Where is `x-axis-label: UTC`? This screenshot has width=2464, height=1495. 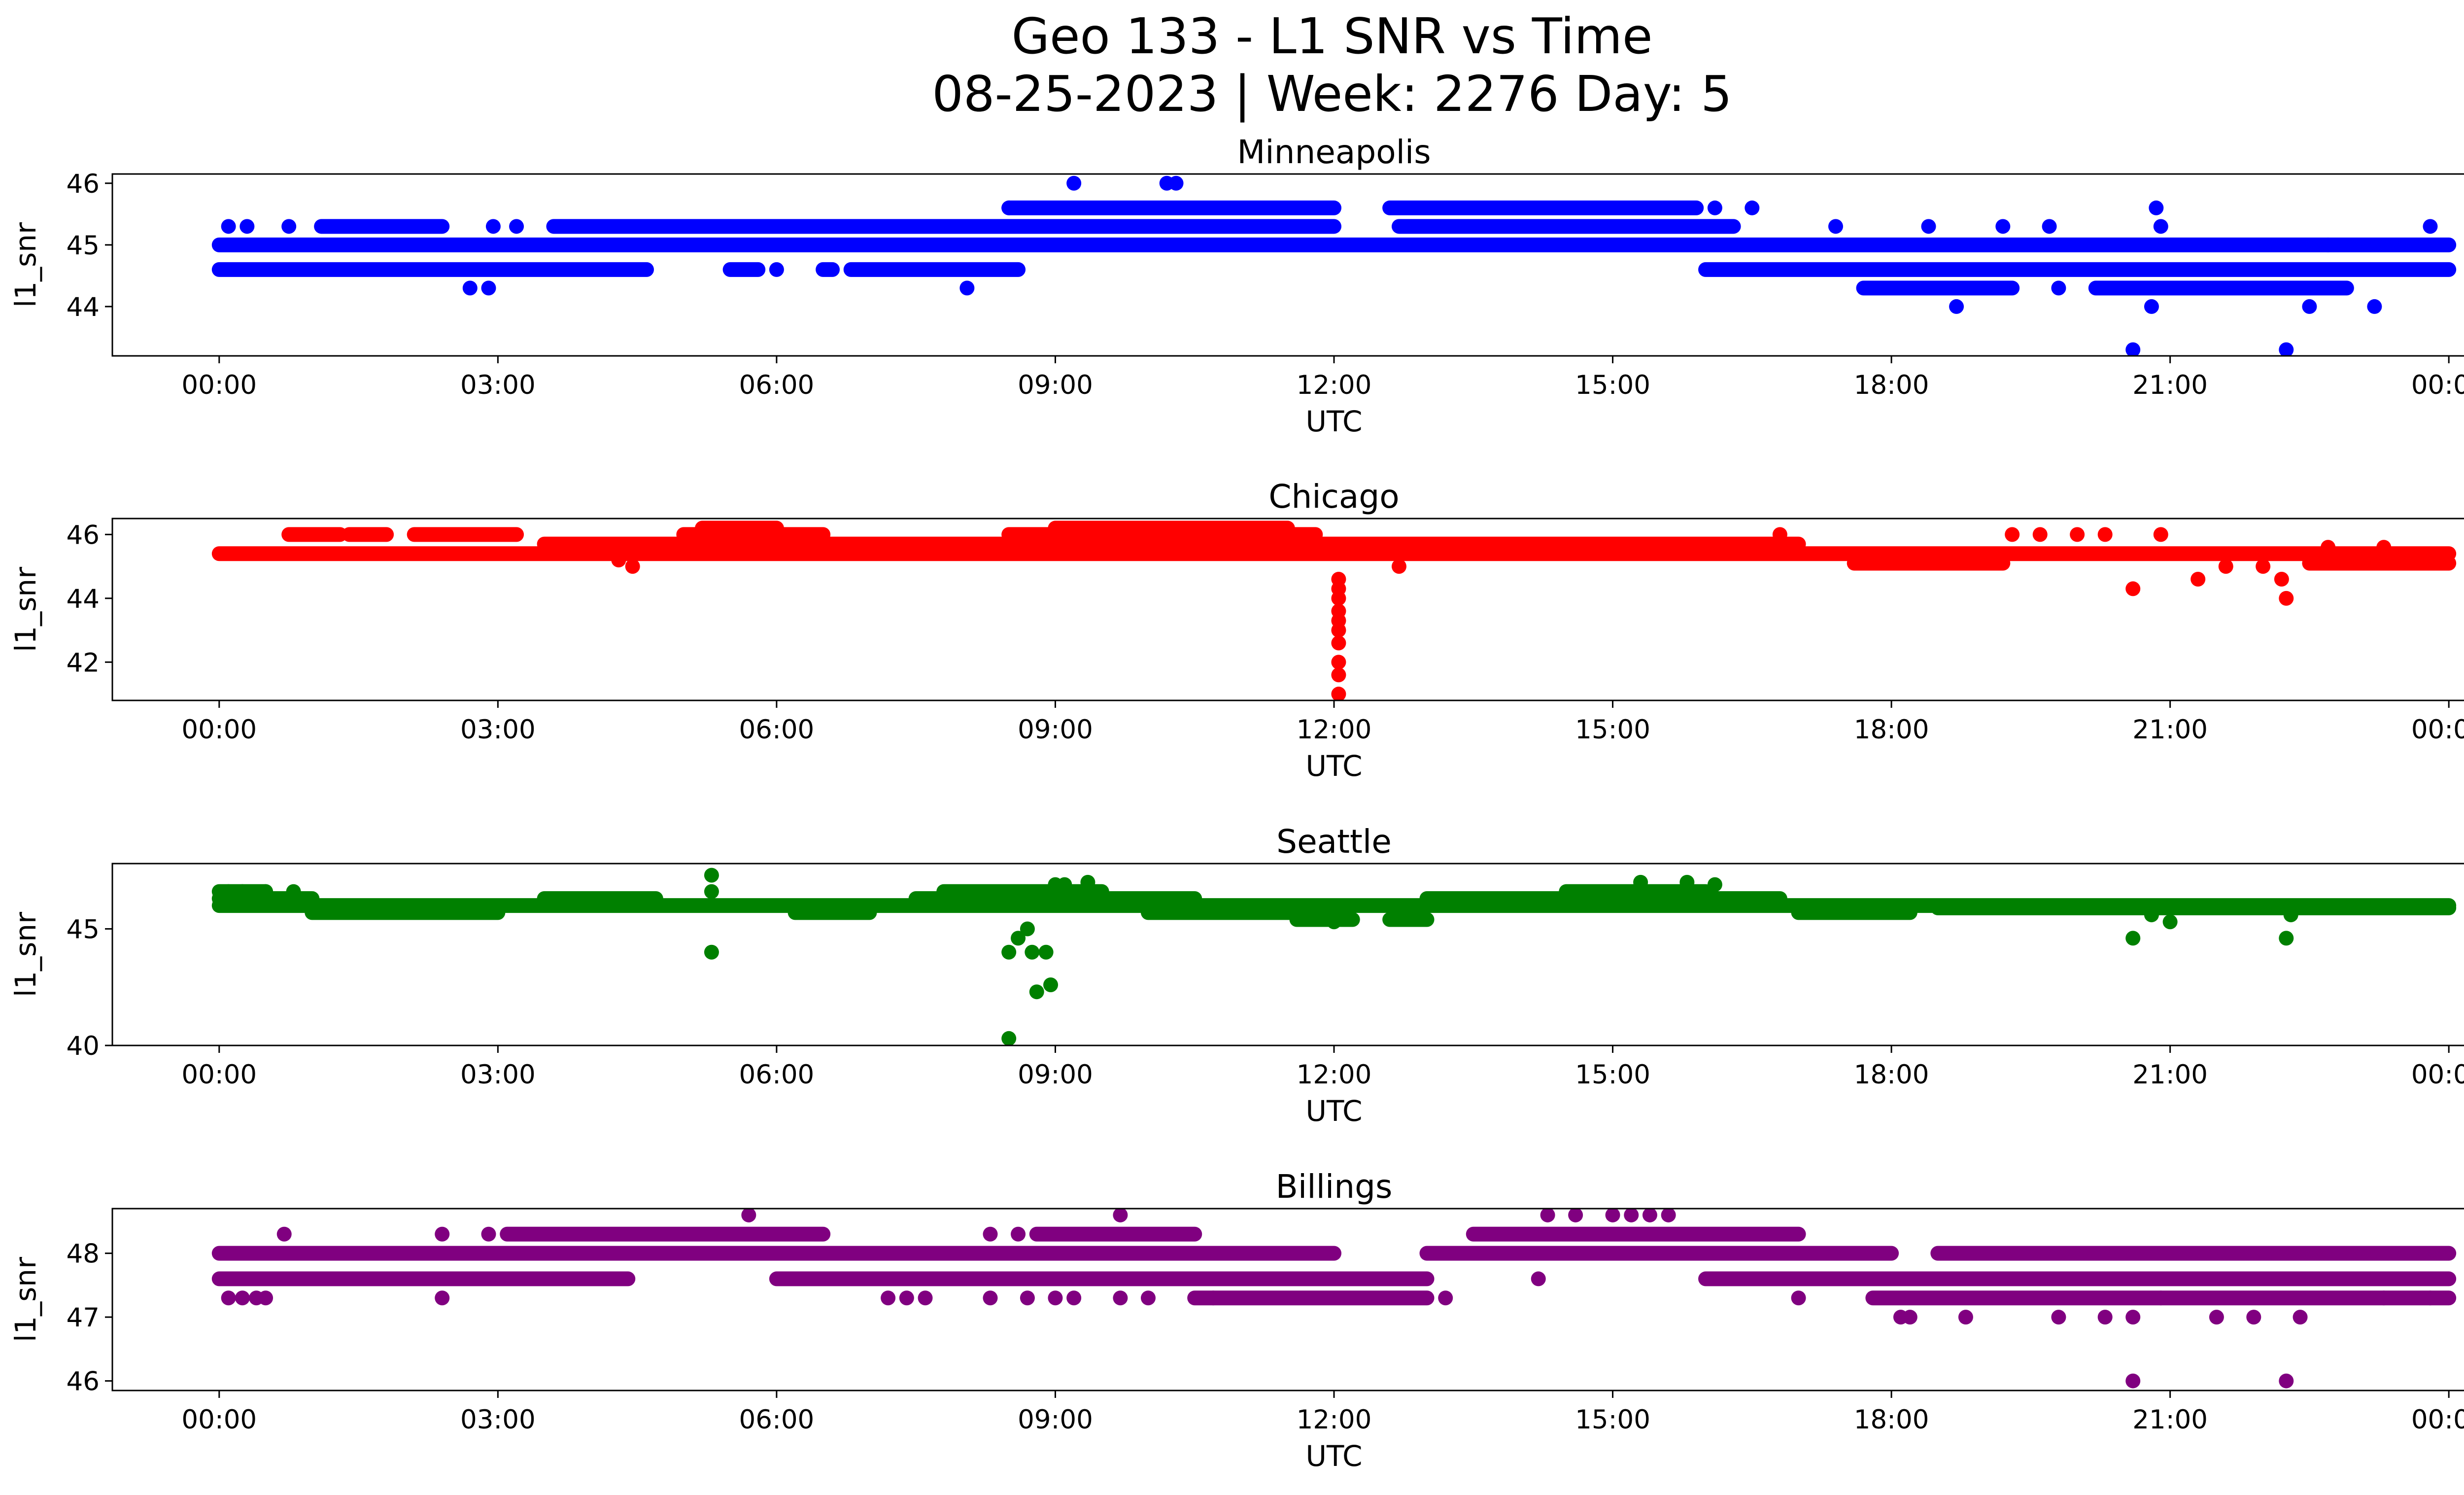 x-axis-label: UTC is located at coordinates (1334, 1111).